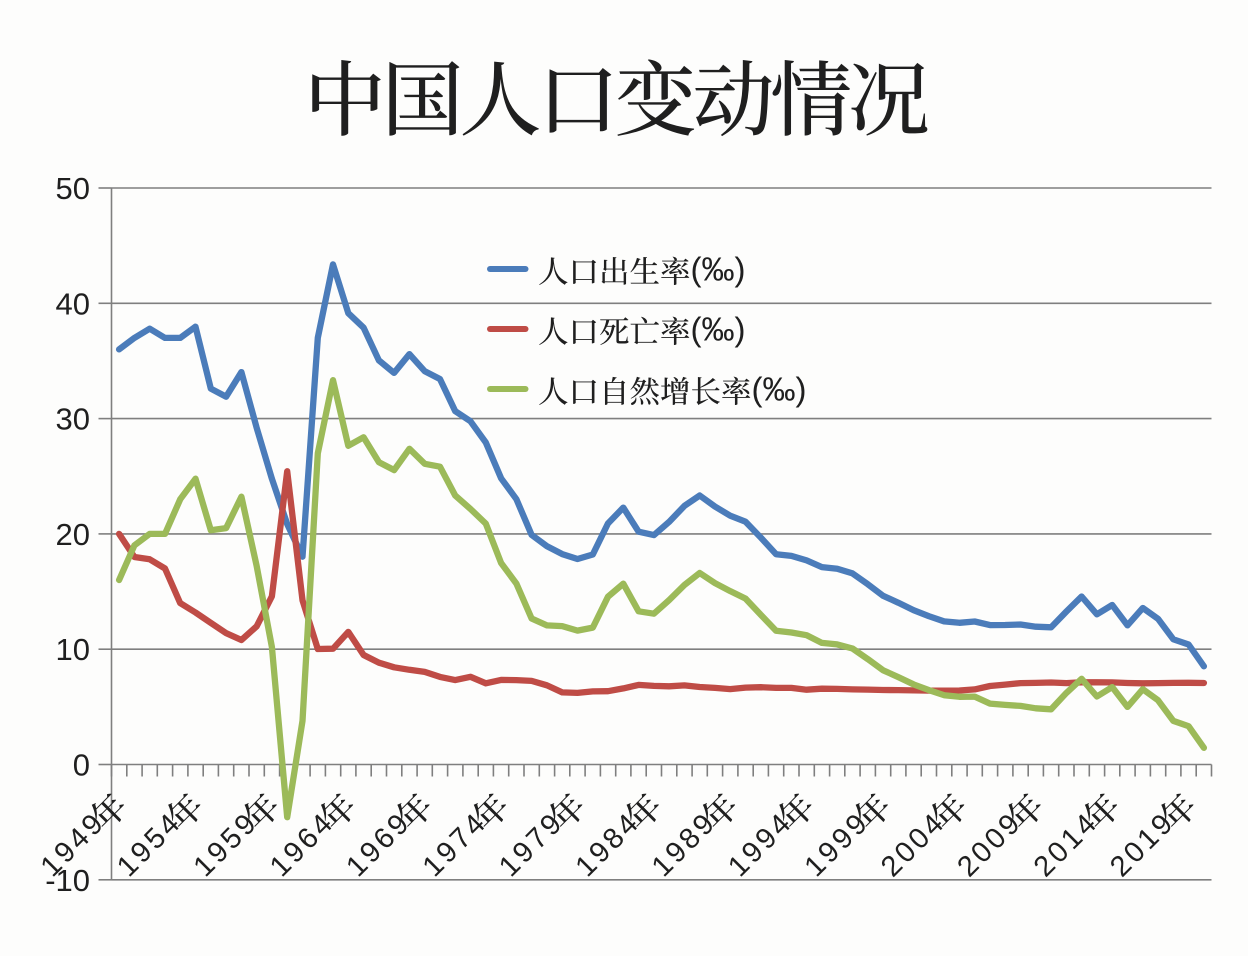  Describe the element at coordinates (73, 534) in the screenshot. I see `svg-text: 20` at that location.